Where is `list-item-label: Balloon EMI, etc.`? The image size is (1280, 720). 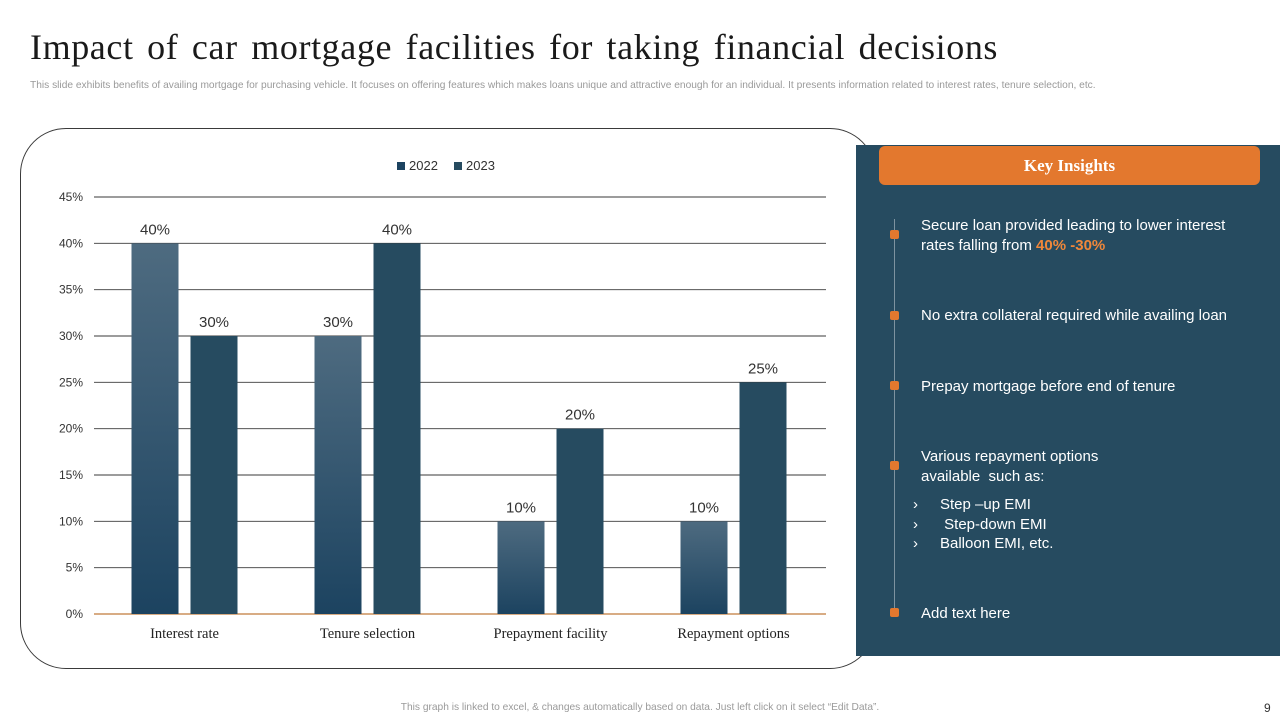 list-item-label: Balloon EMI, etc. is located at coordinates (997, 543).